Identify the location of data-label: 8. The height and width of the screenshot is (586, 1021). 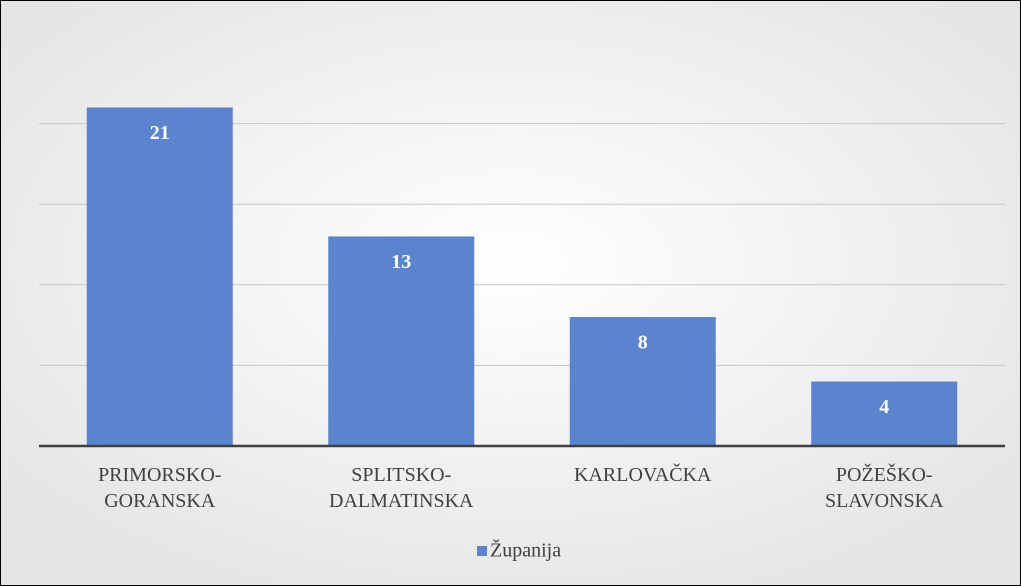
(643, 343).